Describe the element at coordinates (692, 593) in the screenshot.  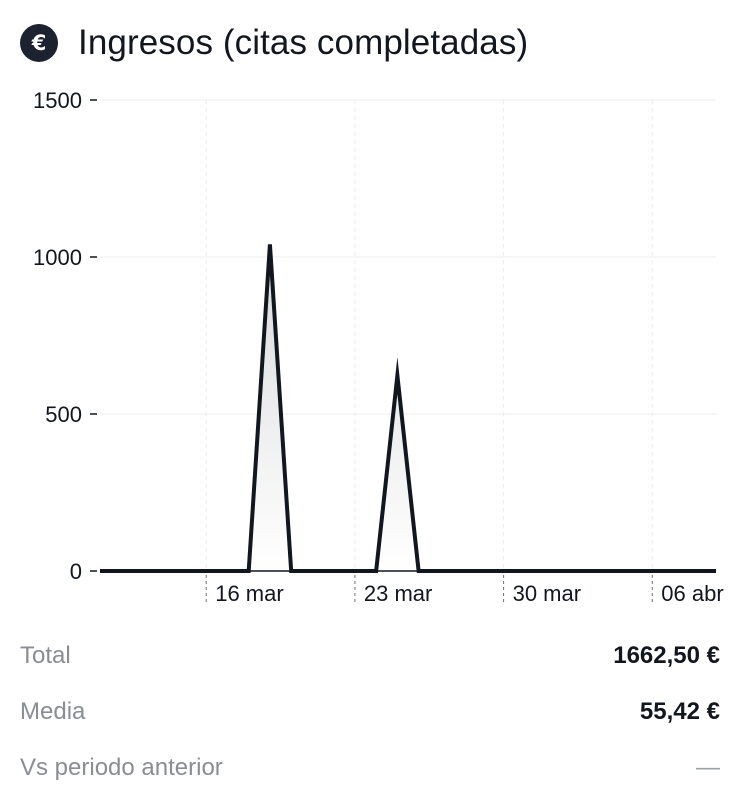
I see `x-tick-label-3: 06 abr` at that location.